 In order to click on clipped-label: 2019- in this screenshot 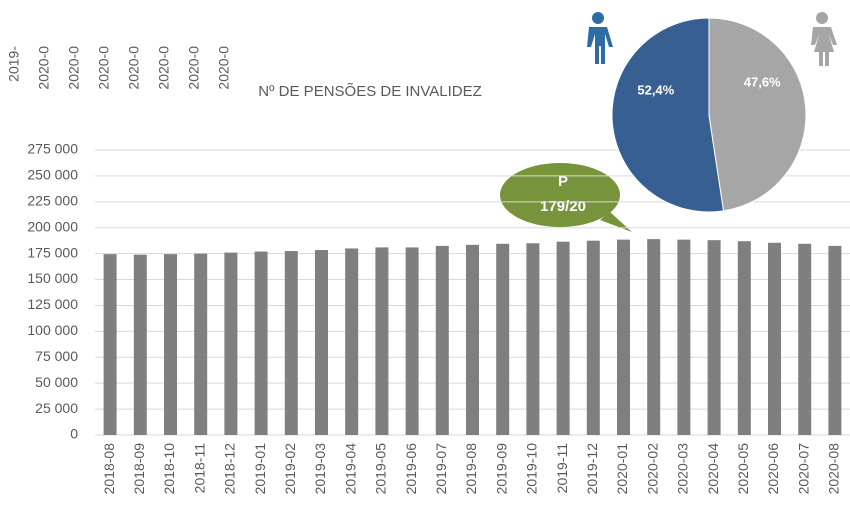, I will do `click(14, 64)`.